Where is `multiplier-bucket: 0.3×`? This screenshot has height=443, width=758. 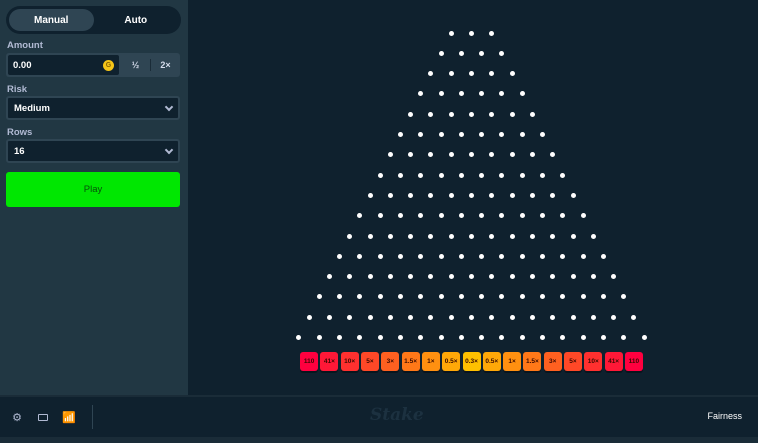
multiplier-bucket: 0.3× is located at coordinates (471, 361).